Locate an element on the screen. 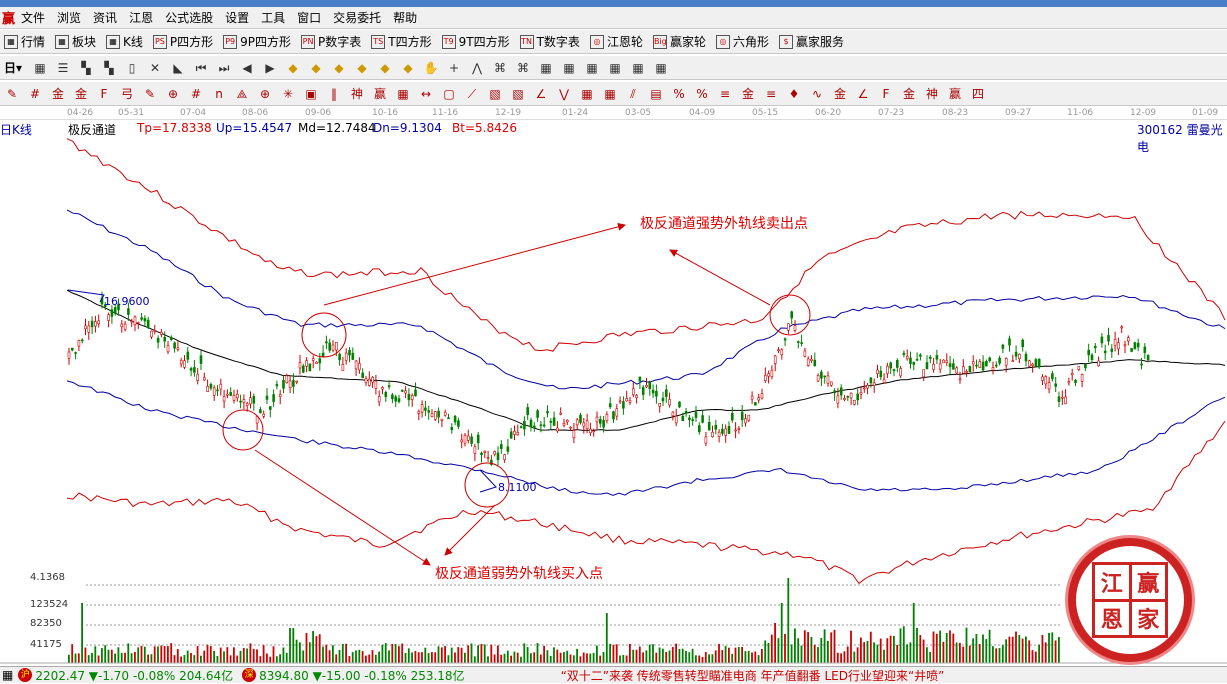  toolbar-button: PN P数字表 is located at coordinates (331, 41).